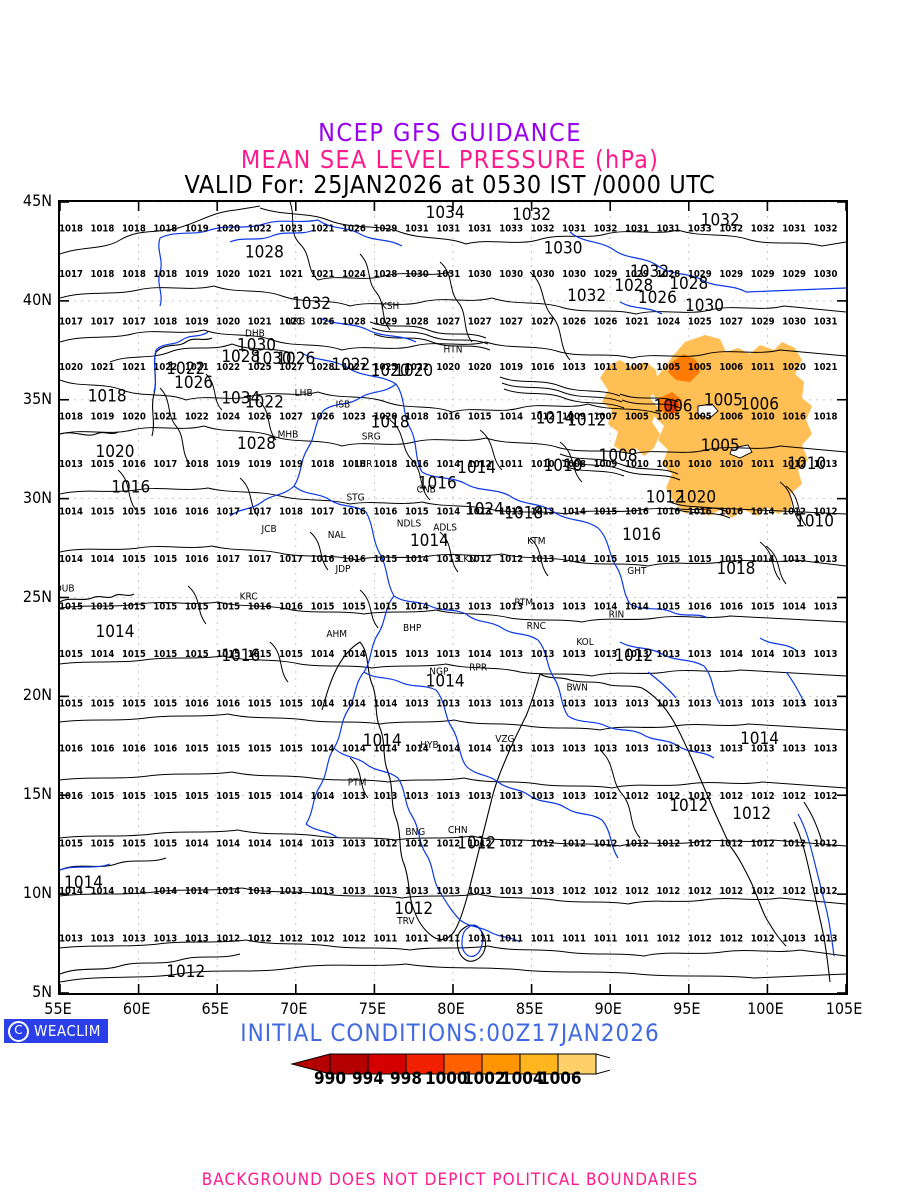  I want to click on lon-tick-95E: 95E, so click(687, 1008).